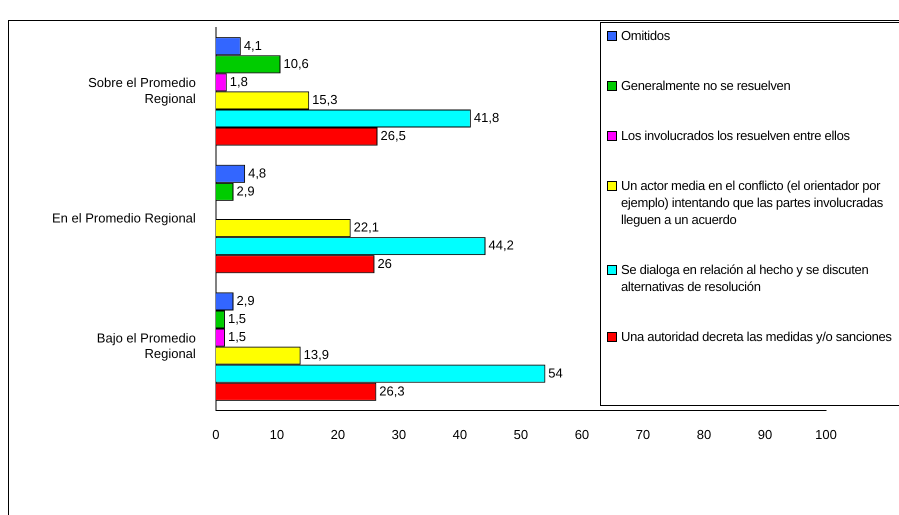 Image resolution: width=899 pixels, height=515 pixels. Describe the element at coordinates (705, 85) in the screenshot. I see `legend-label: Generalmente no se resuelven` at that location.